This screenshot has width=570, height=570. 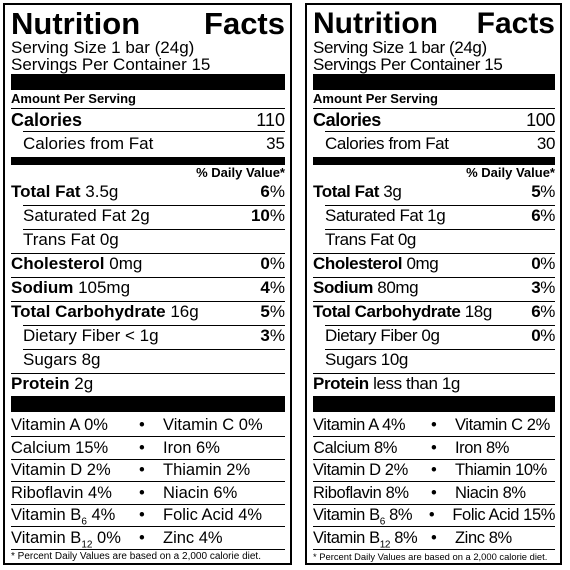 I want to click on vitamin-item: Zinc 4%, so click(x=193, y=537).